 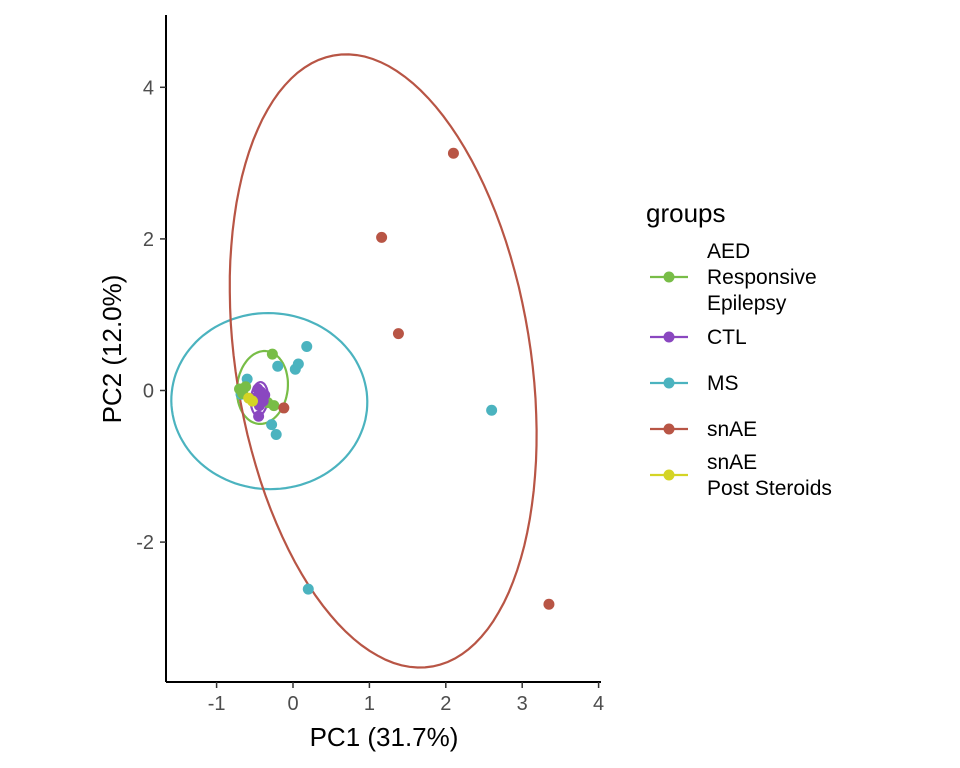 I want to click on ellipse-aed-responsive-epilepsy, so click(x=262, y=387).